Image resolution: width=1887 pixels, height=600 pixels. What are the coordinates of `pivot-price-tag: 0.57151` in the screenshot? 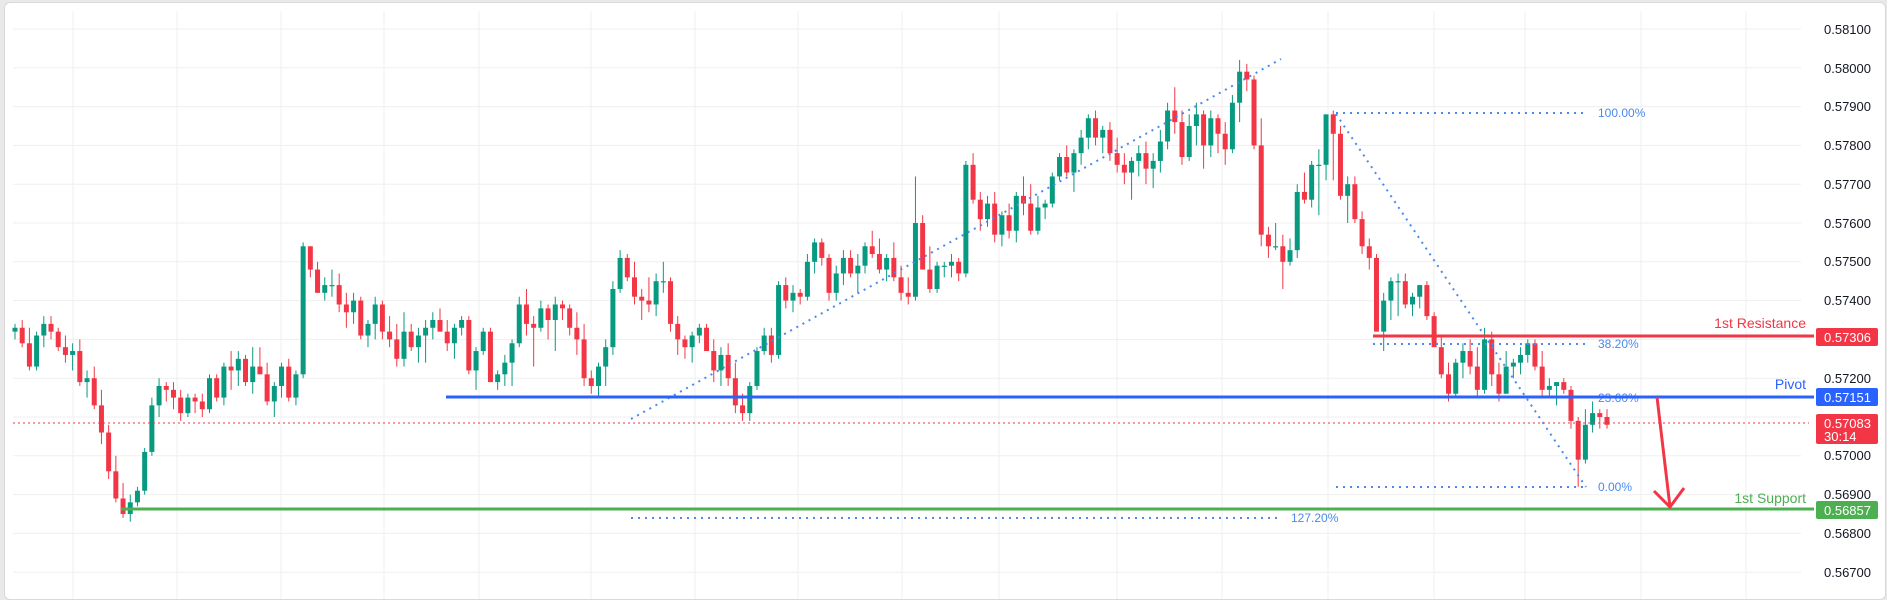 It's located at (1847, 397).